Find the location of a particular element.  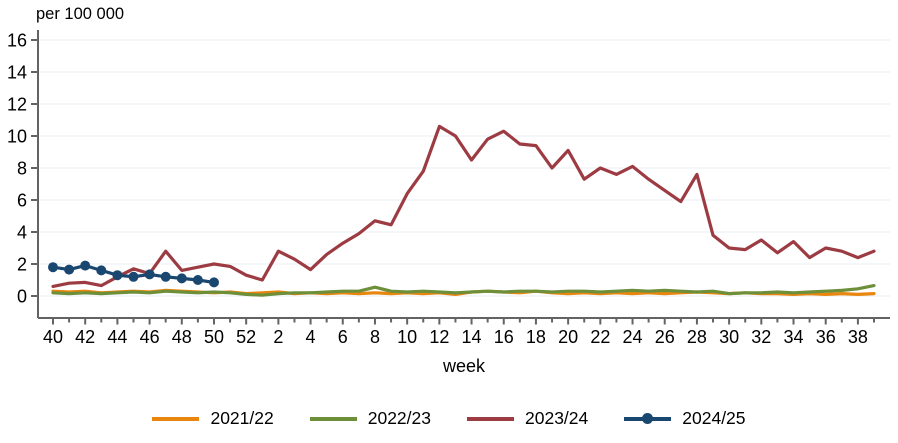

y-axis: 0 2 4 6 8 10 12 14 16 is located at coordinates (23, 174).